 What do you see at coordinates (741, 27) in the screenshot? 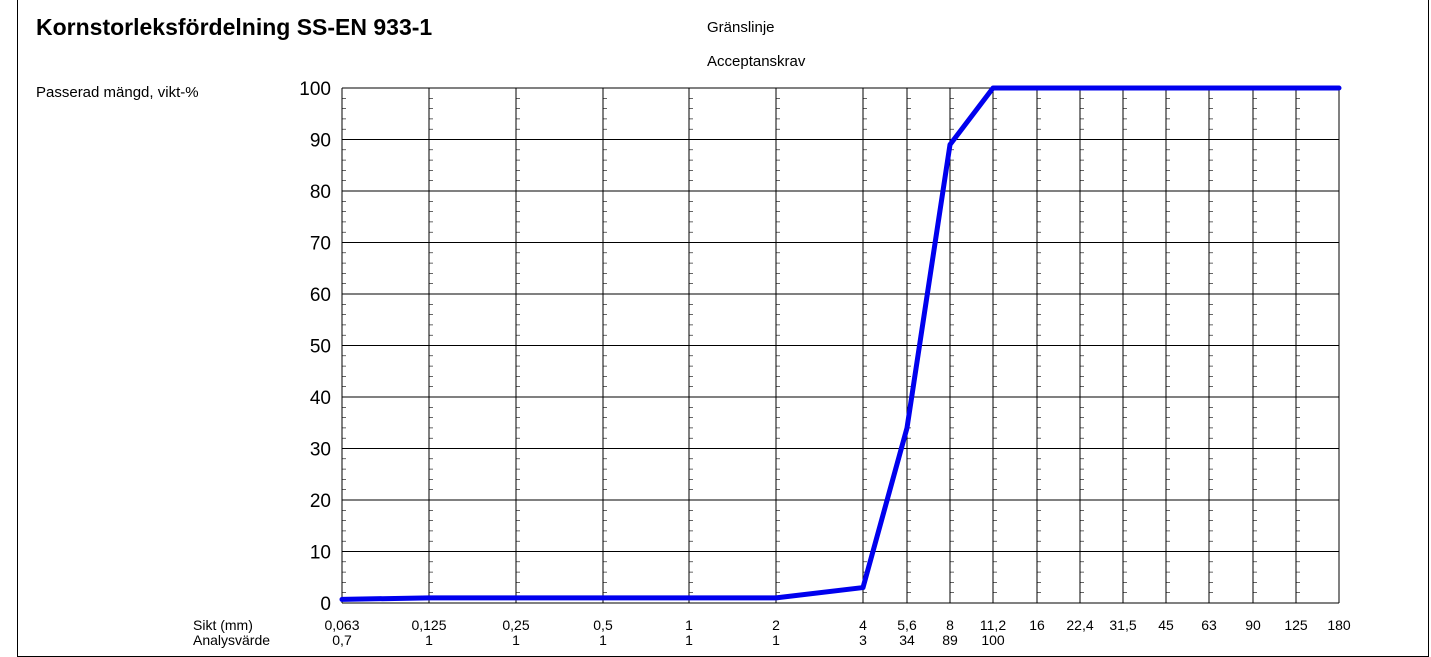
I see `legend-entry-granslinje: Gränslinje` at bounding box center [741, 27].